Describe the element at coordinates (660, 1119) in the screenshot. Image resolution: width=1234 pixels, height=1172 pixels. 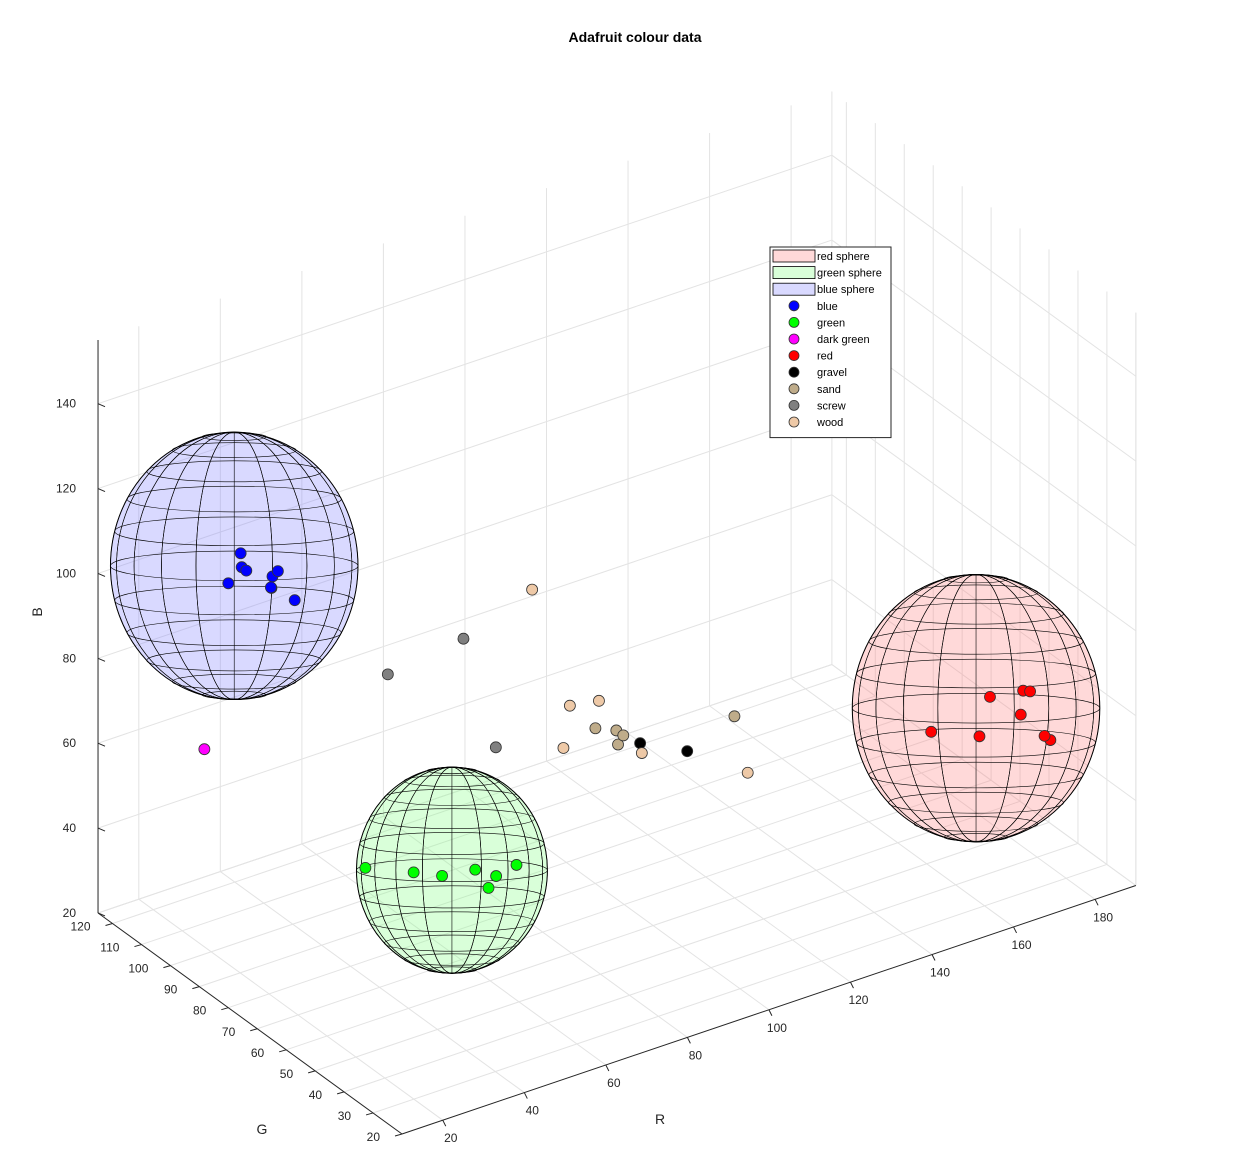
I see `x-axis-label: R` at that location.